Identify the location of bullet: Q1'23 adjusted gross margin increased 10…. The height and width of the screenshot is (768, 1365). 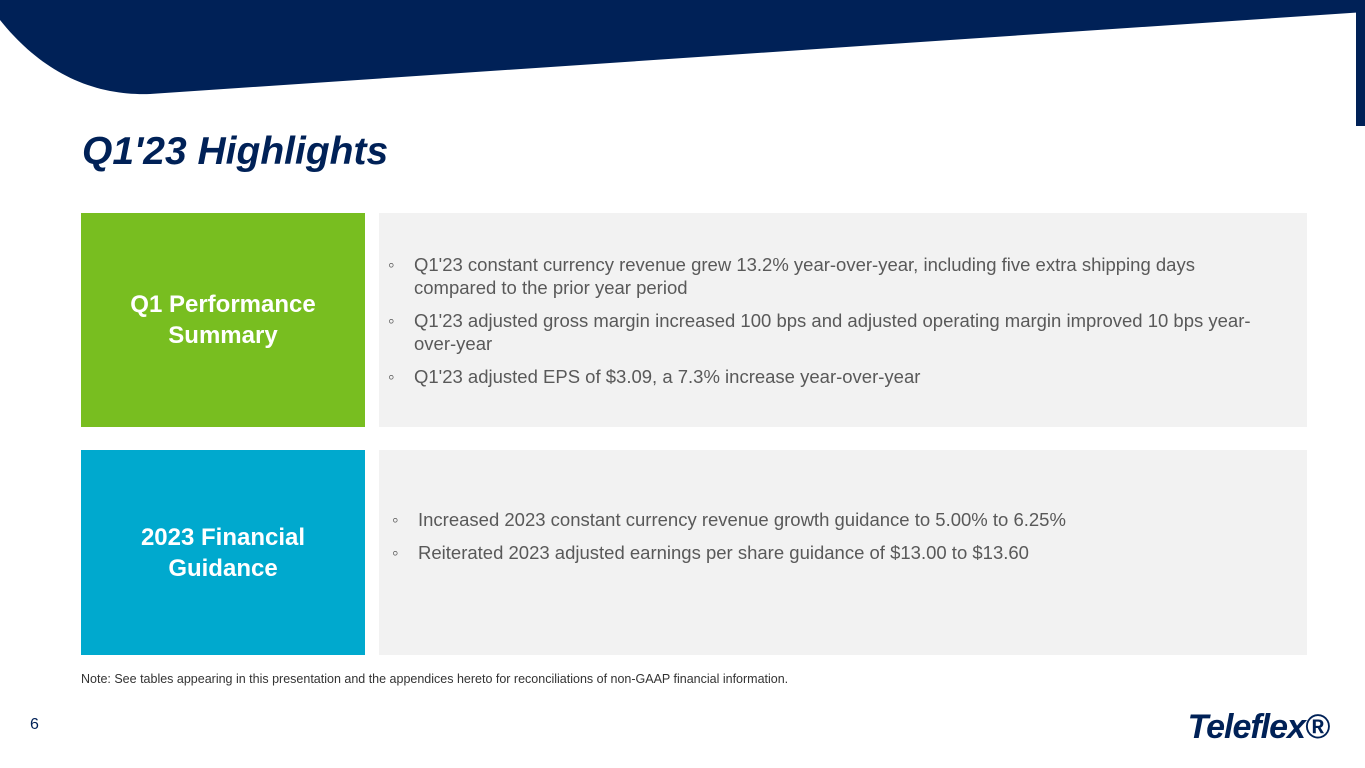
(826, 332).